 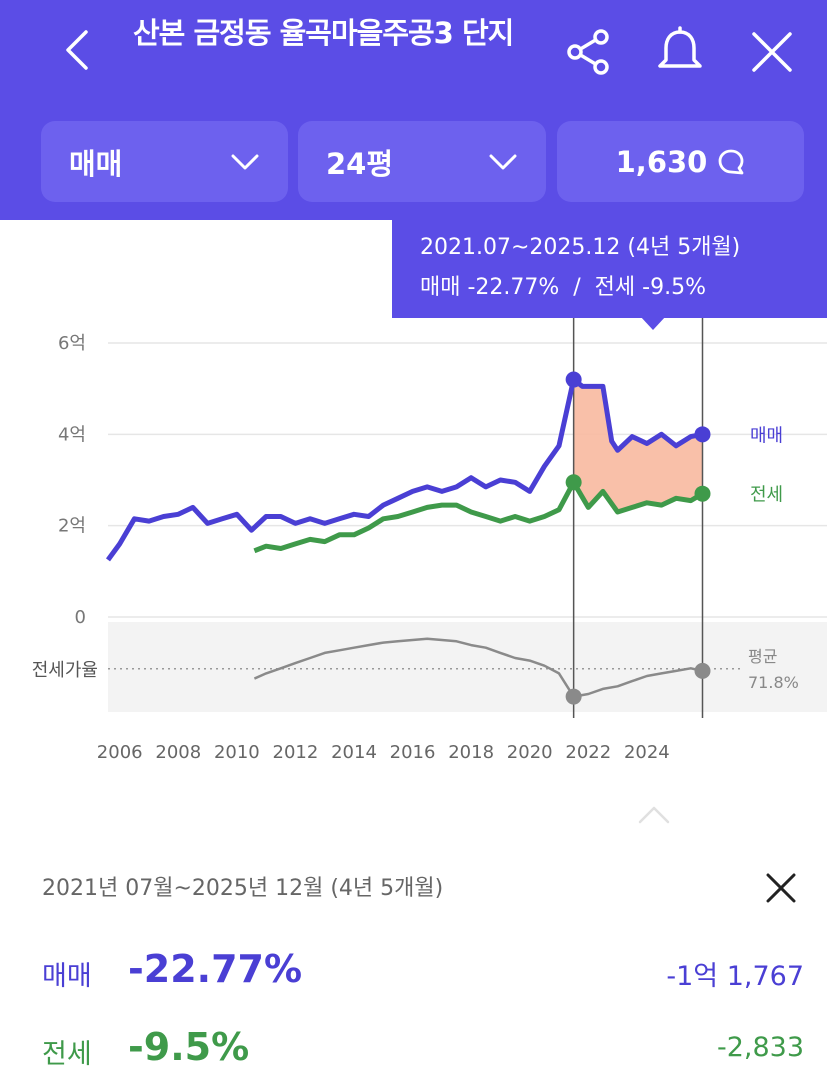 What do you see at coordinates (215, 969) in the screenshot?
I see `sale-percent: -22.77%` at bounding box center [215, 969].